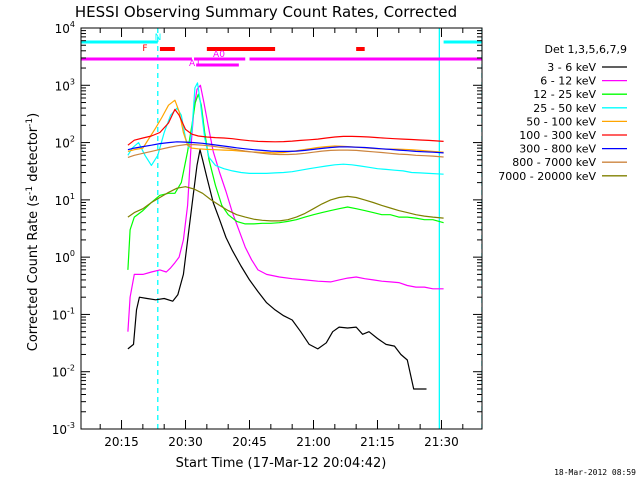  Describe the element at coordinates (65, 257) in the screenshot. I see `y-tick-label: 10⁰` at that location.